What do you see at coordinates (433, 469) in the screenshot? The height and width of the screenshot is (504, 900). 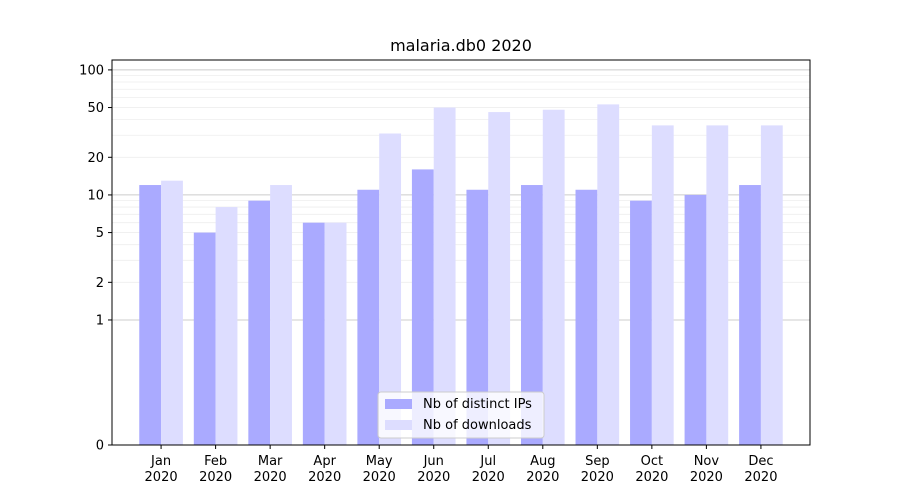 I see `x-tick-label: Jun 2020` at bounding box center [433, 469].